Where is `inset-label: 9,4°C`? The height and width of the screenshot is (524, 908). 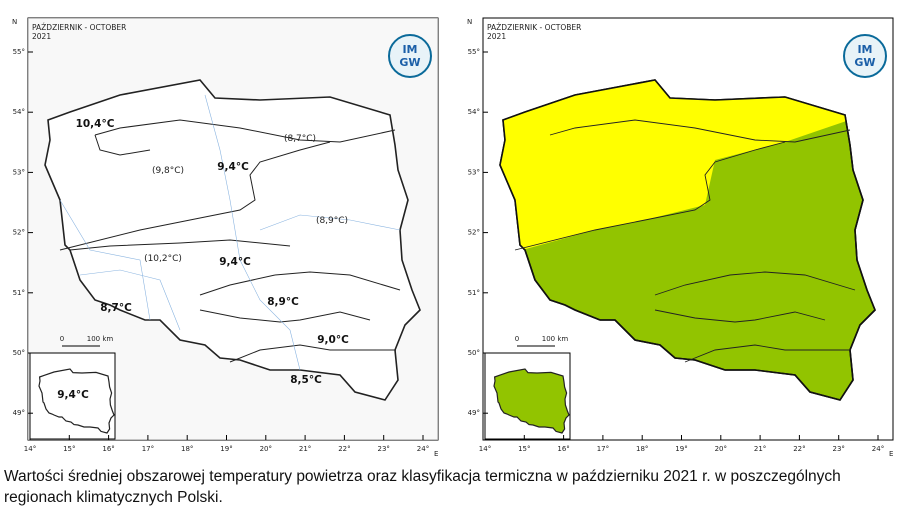 inset-label: 9,4°C is located at coordinates (73, 395).